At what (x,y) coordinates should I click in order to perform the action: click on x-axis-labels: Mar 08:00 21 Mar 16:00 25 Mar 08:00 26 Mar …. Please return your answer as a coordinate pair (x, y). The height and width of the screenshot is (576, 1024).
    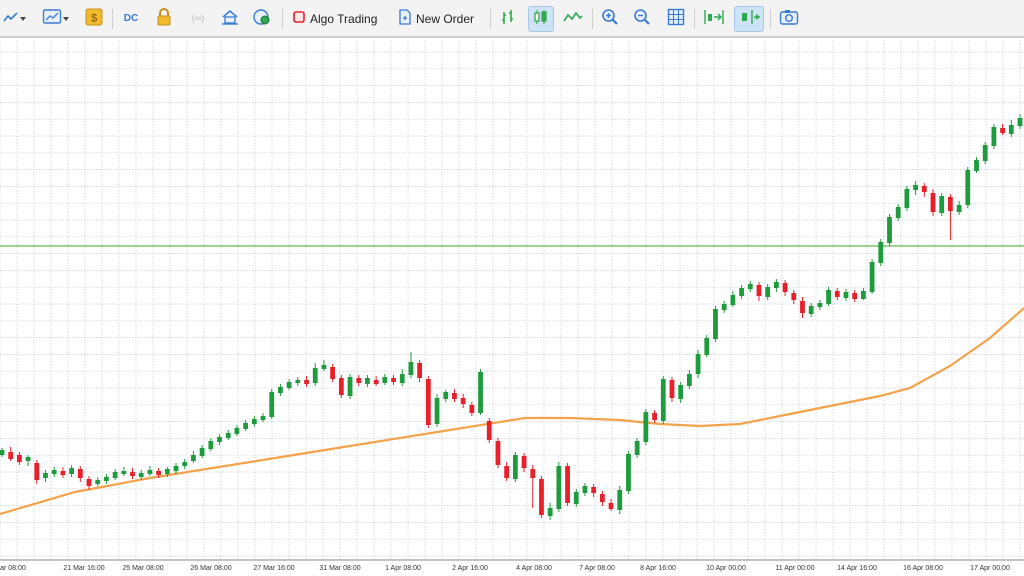
    Looking at the image, I should click on (505, 568).